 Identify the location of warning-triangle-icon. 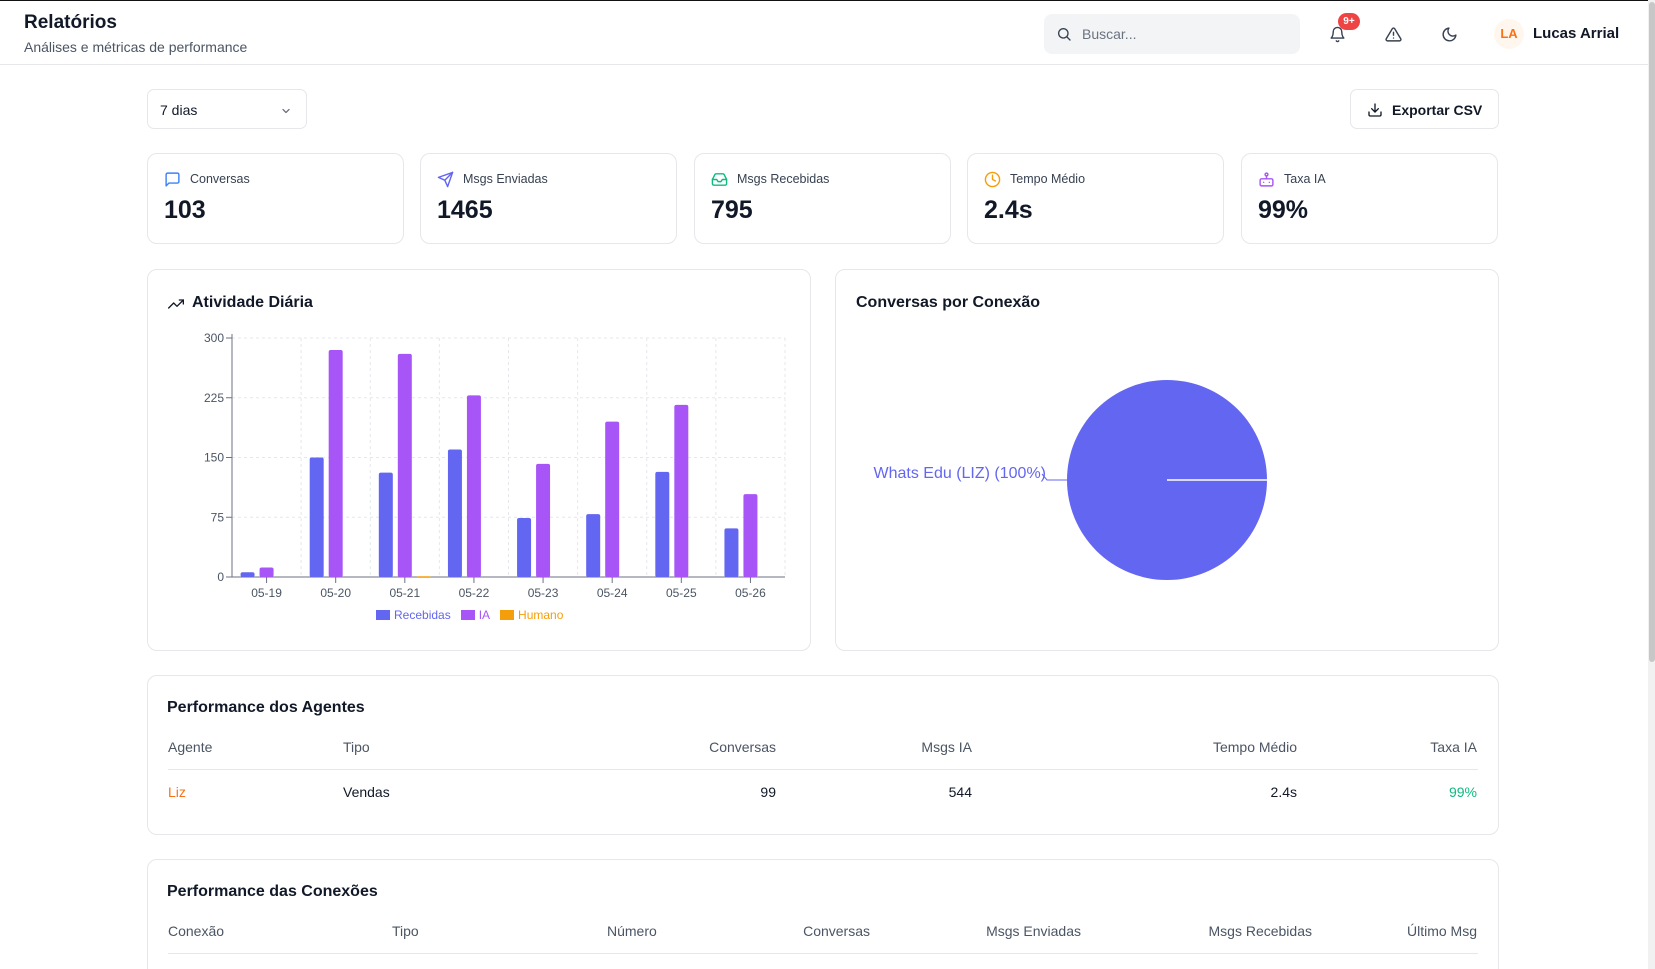
(1393, 34).